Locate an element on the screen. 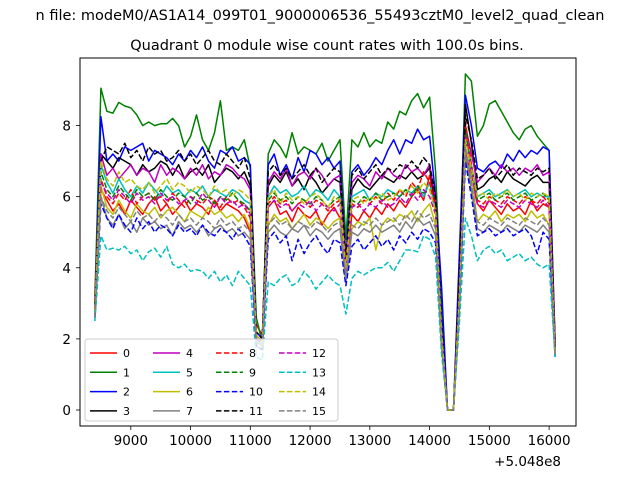 Image resolution: width=640 pixels, height=480 pixels. legend-frame is located at coordinates (211, 380).